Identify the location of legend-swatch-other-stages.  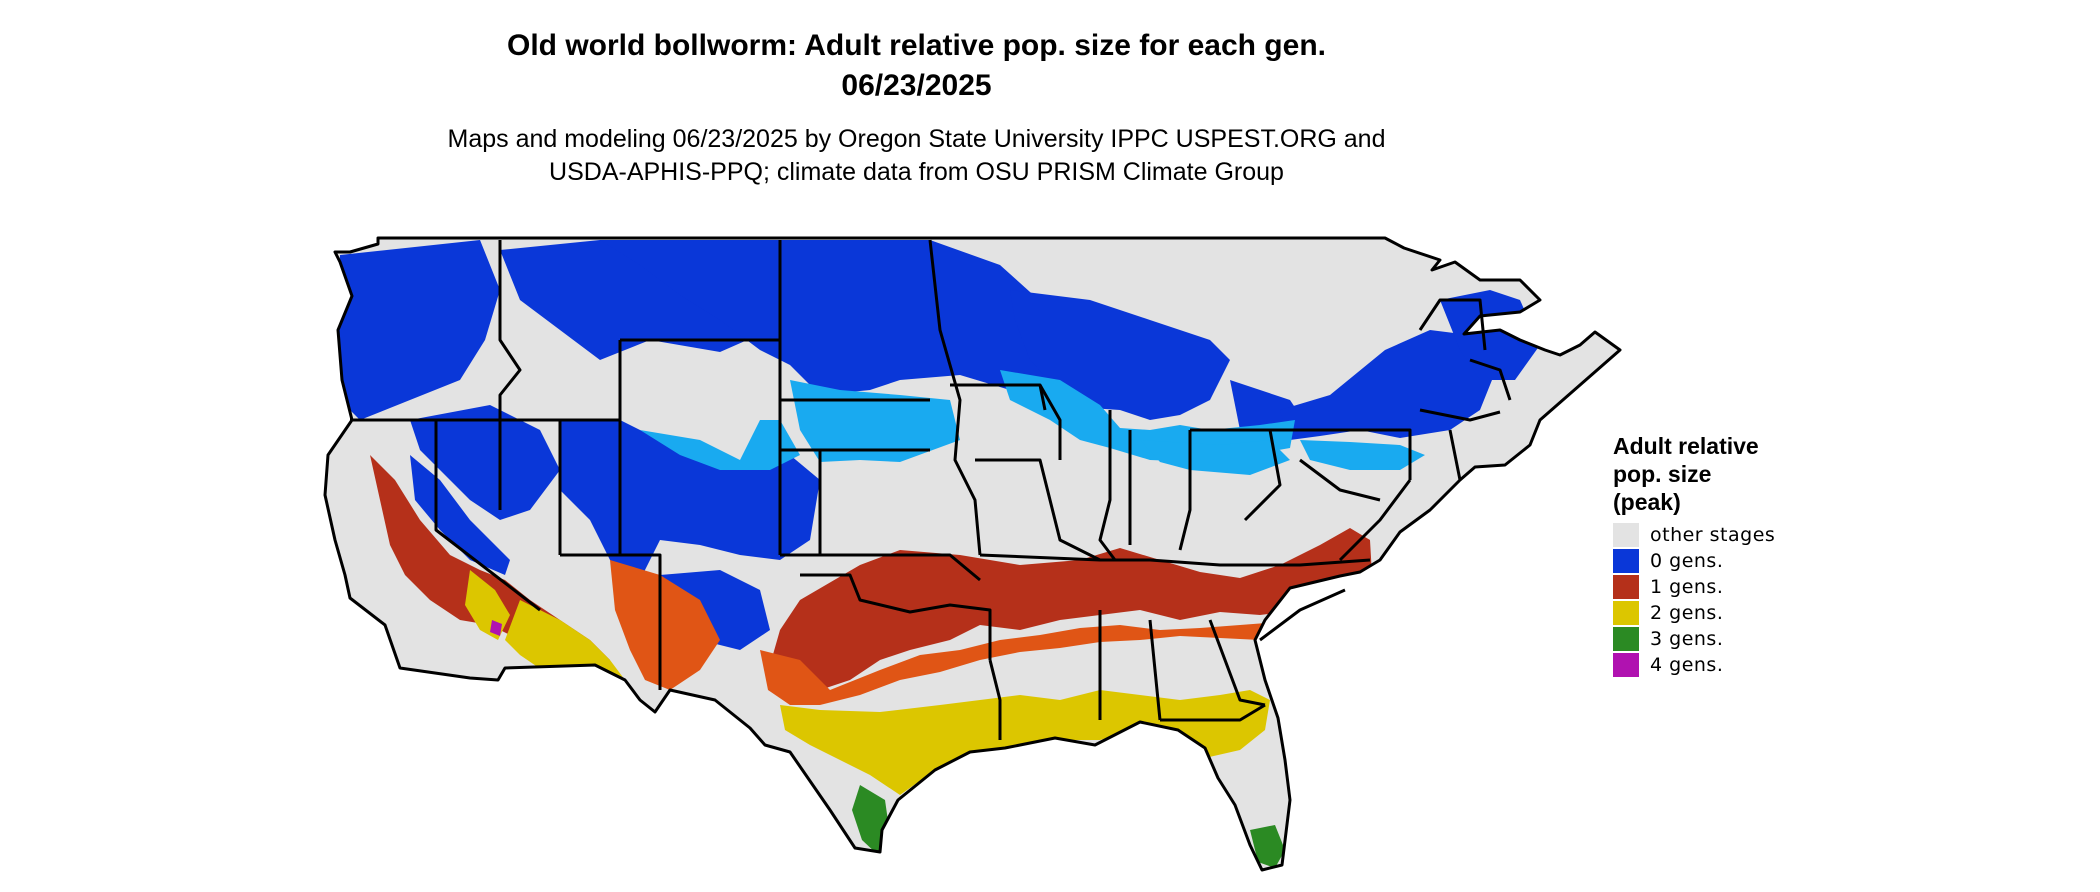
(1626, 535).